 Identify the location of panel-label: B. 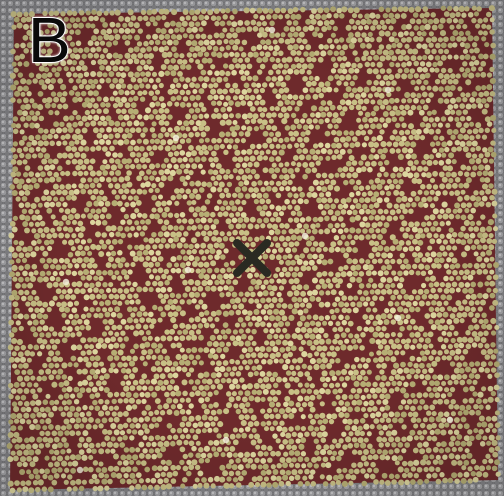
(49, 40).